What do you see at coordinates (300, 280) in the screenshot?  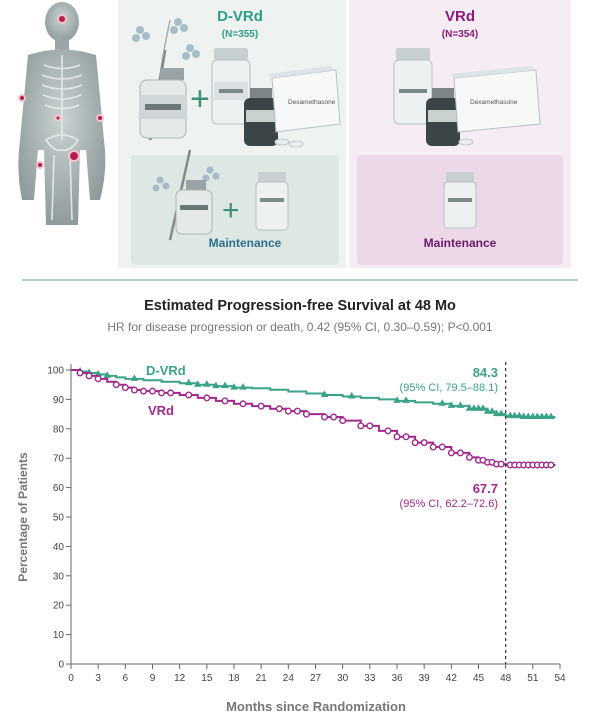 I see `section-divider` at bounding box center [300, 280].